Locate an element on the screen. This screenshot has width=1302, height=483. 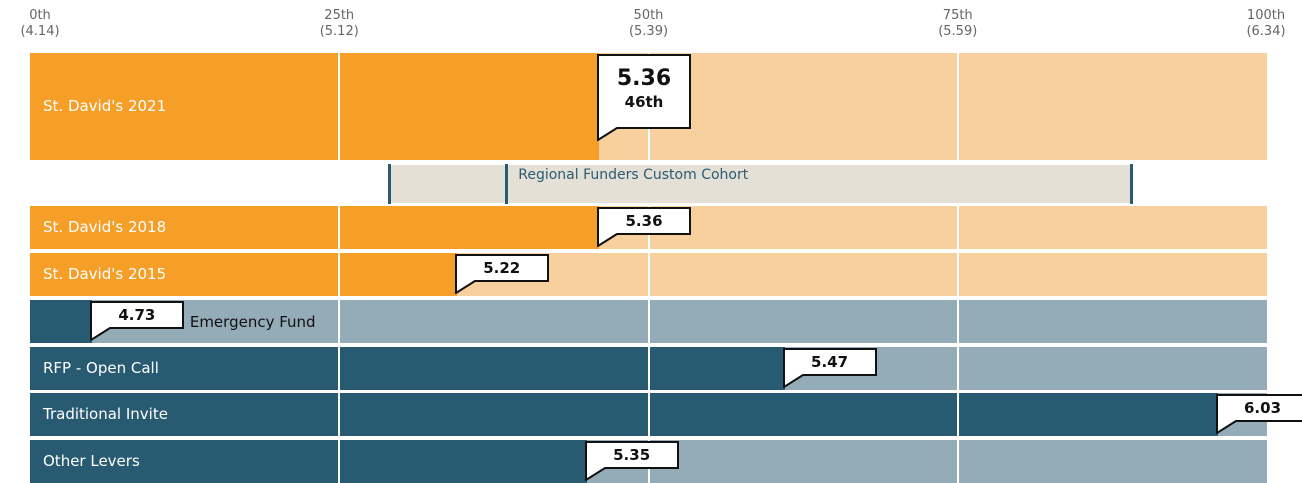
bar-row: St. David's 2015 is located at coordinates (648, 274).